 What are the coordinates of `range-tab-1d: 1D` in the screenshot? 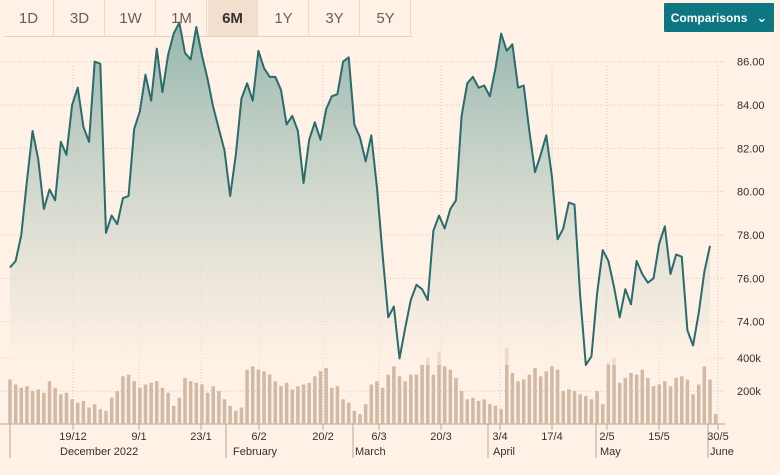 It's located at (29, 18).